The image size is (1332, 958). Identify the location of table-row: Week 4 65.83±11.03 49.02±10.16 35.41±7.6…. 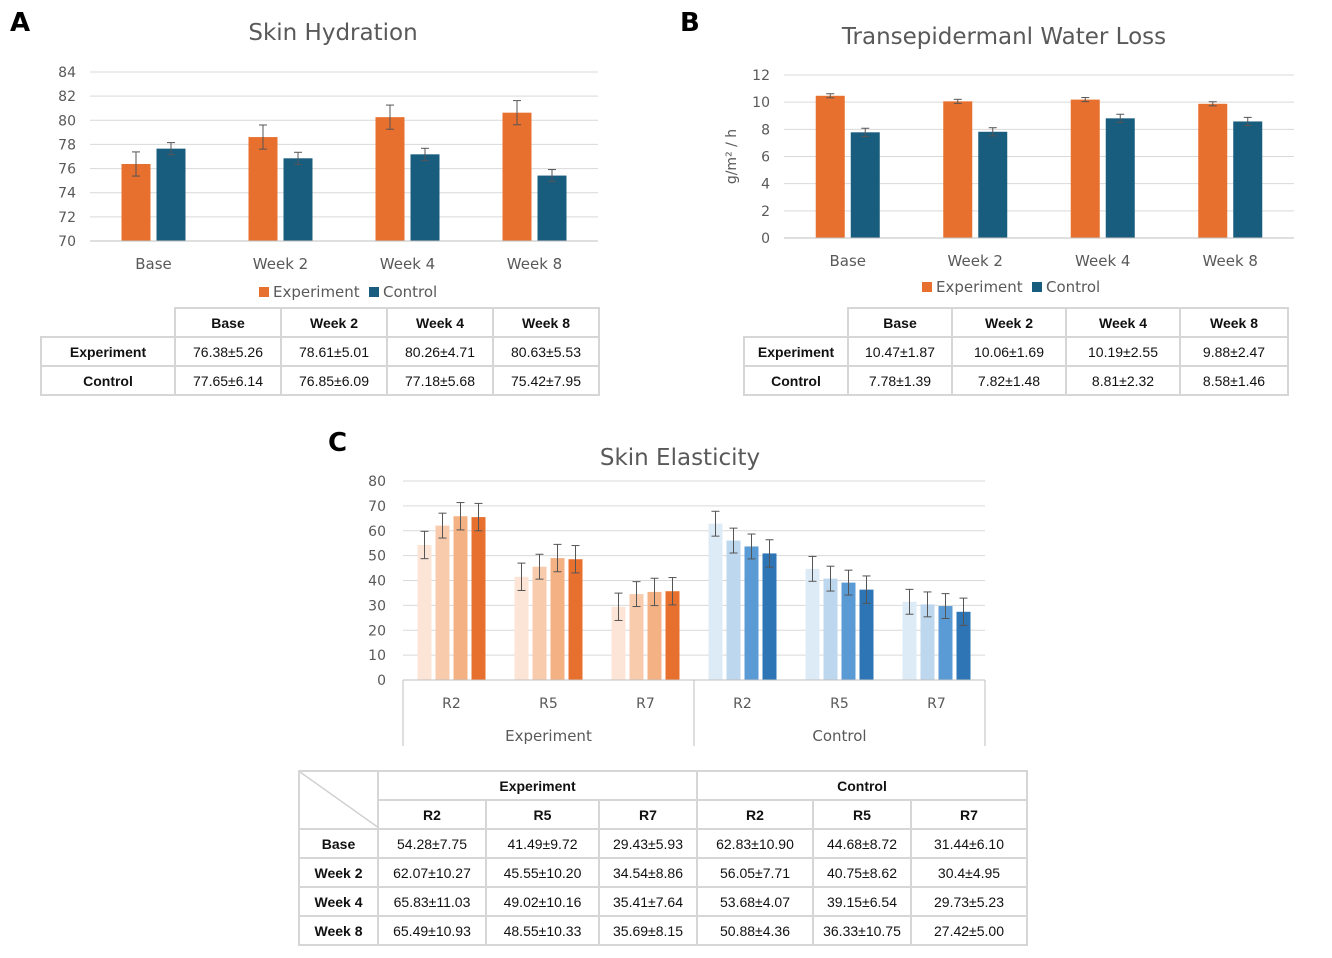
(663, 901).